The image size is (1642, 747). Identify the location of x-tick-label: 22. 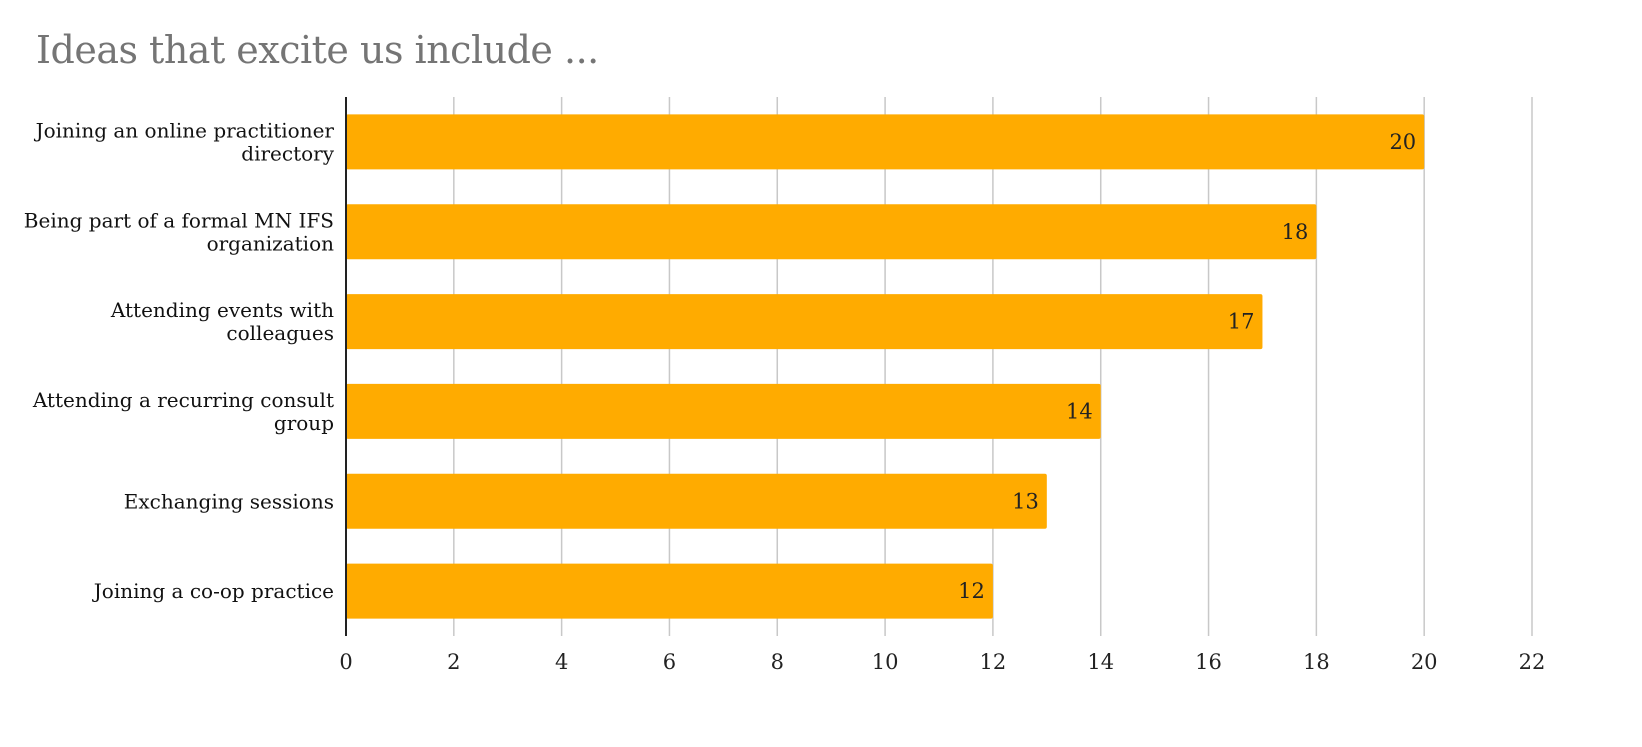
(1532, 662).